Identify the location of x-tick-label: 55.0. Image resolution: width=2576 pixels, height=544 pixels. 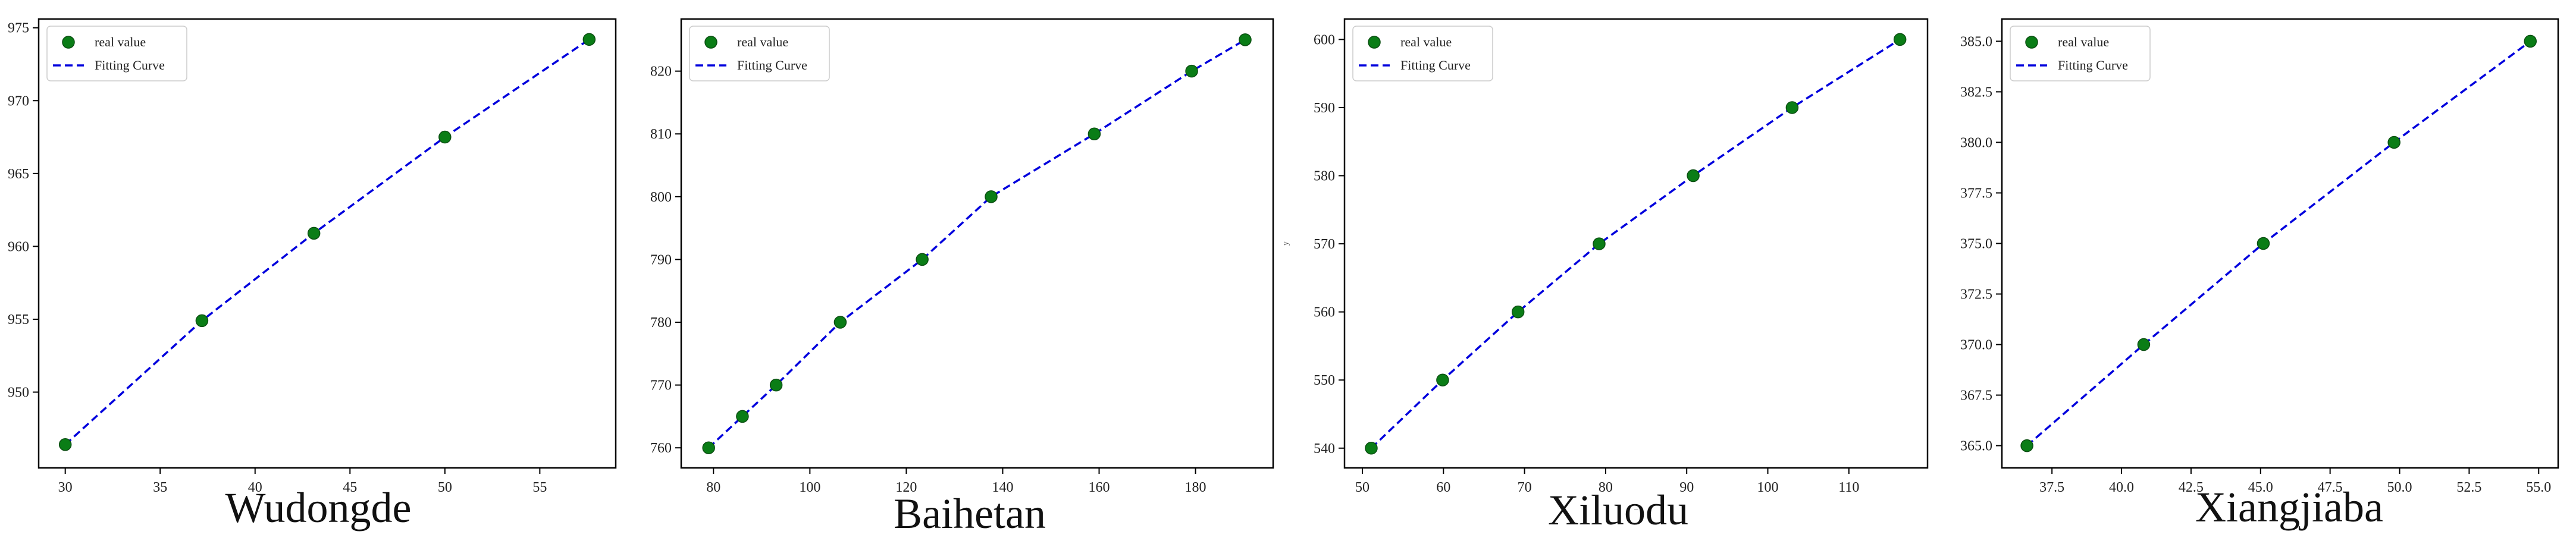
(2539, 487).